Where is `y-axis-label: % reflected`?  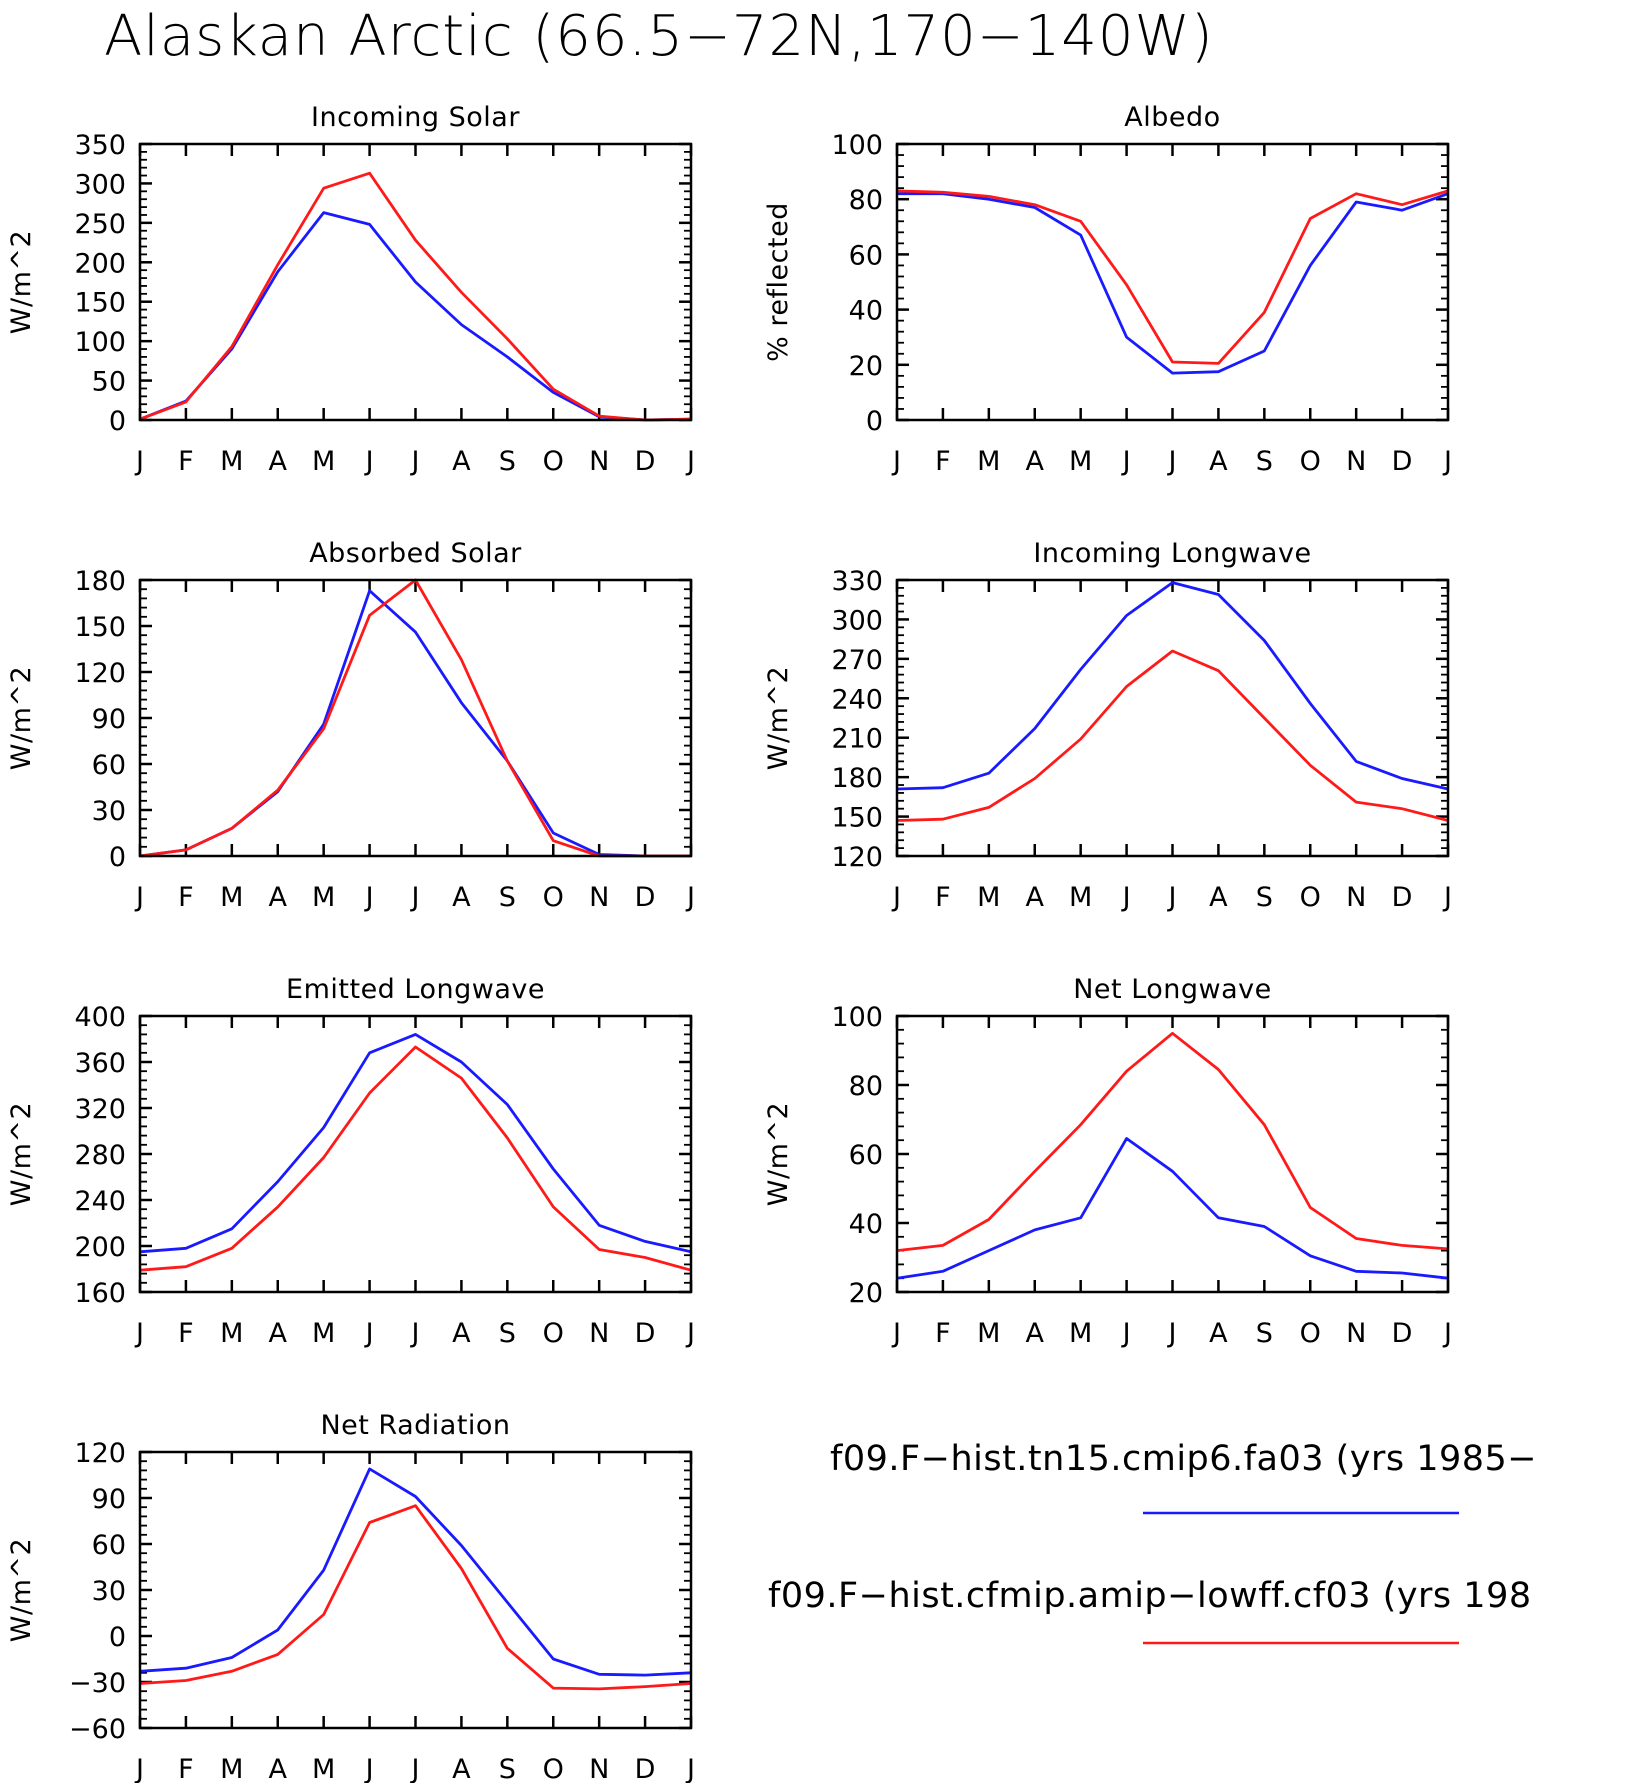
y-axis-label: % reflected is located at coordinates (778, 282).